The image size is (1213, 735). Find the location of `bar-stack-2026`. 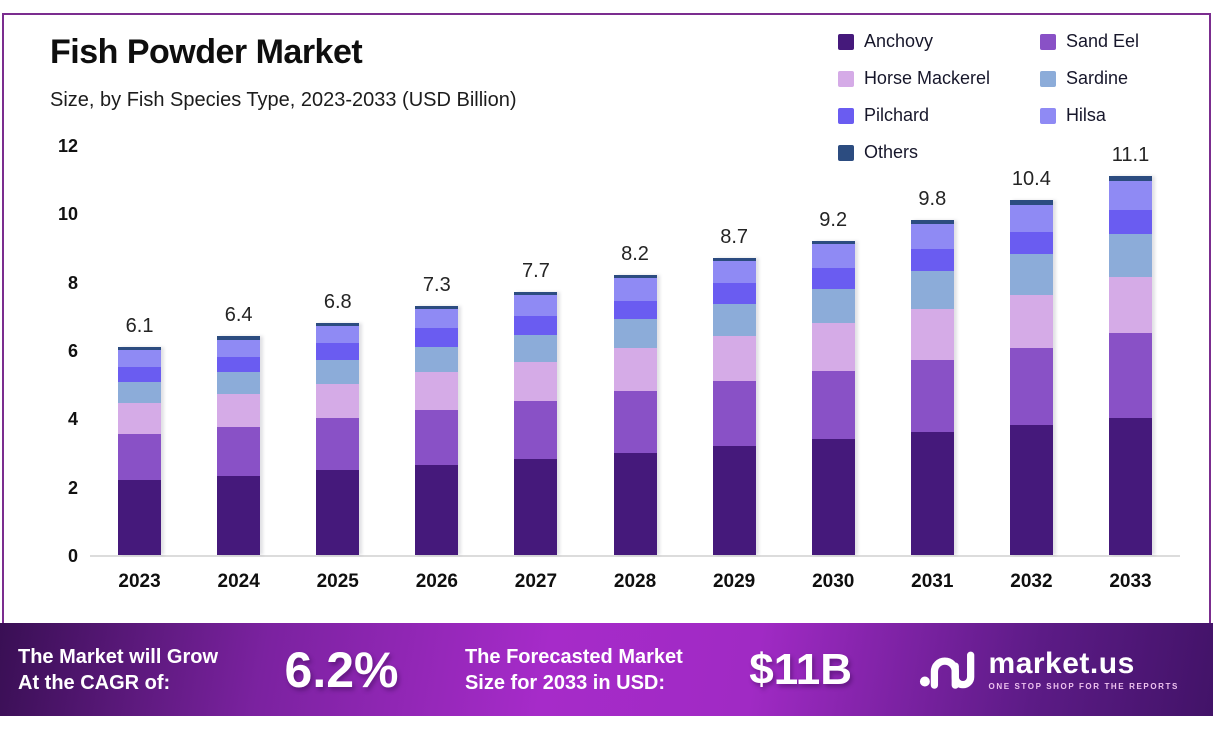

bar-stack-2026 is located at coordinates (437, 430).